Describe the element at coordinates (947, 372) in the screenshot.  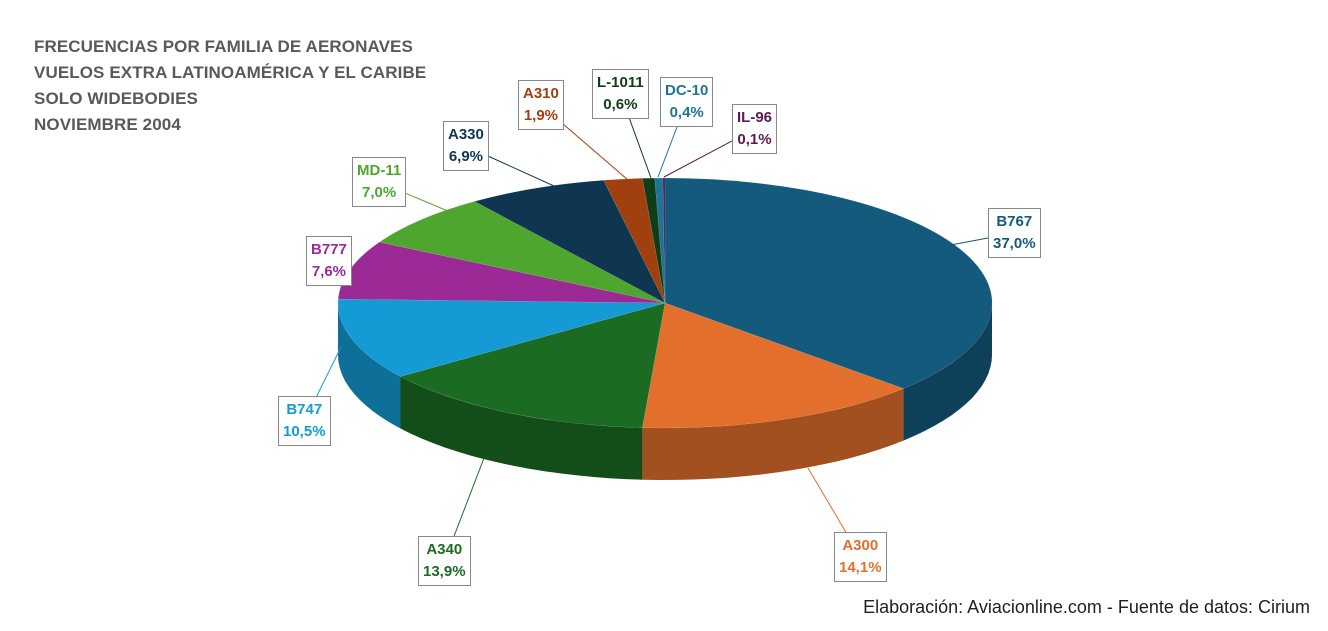
I see `pie-side-b767` at that location.